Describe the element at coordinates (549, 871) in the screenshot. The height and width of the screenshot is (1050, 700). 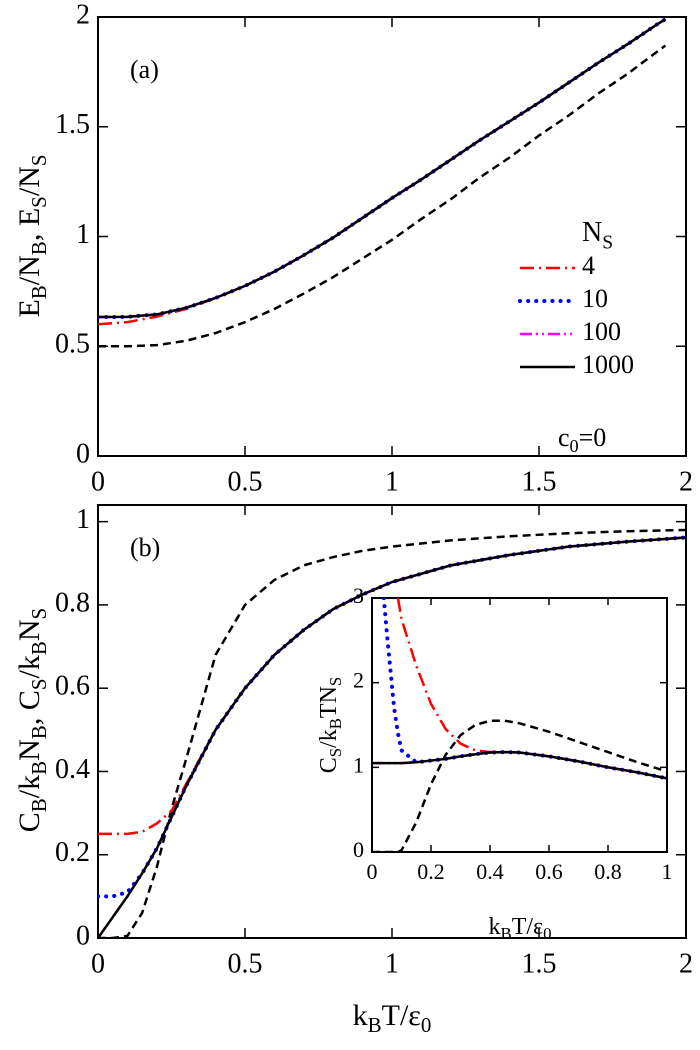
I see `x-tick-label: 0.6` at that location.